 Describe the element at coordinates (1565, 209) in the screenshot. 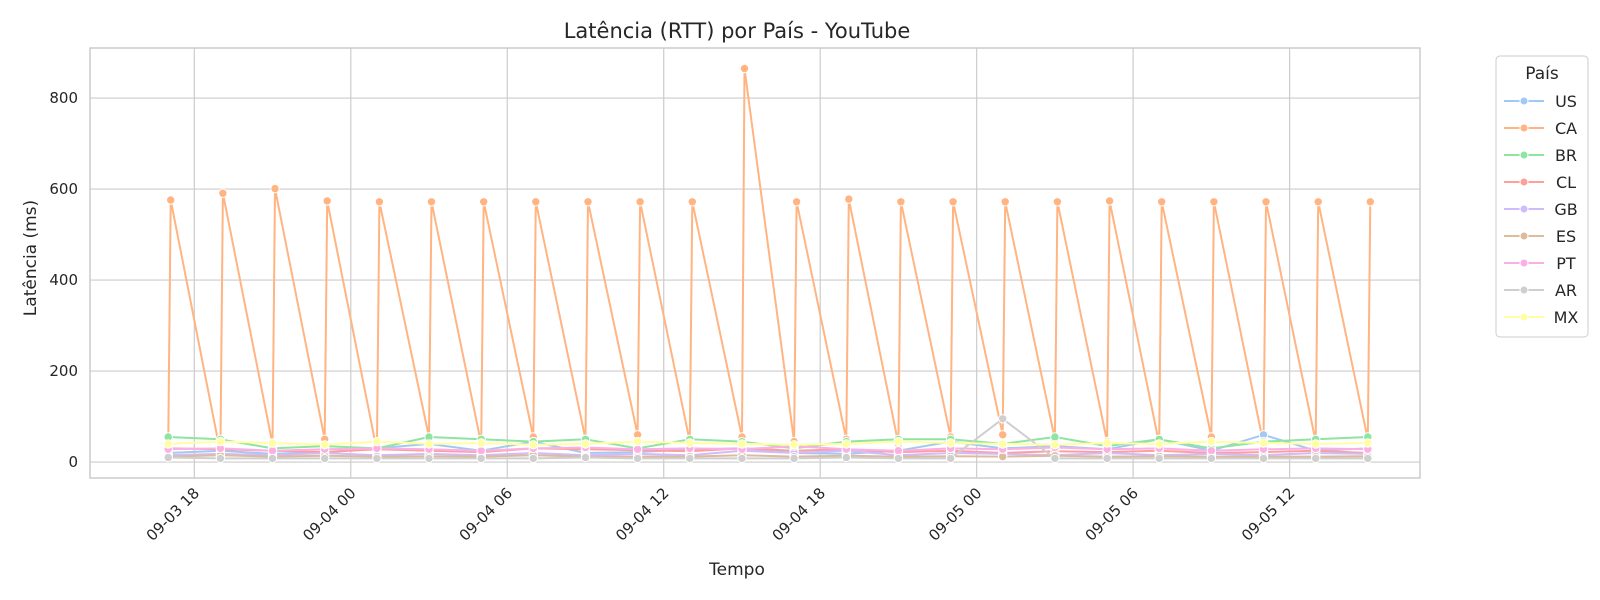

I see `legend-label-gb: GB` at that location.